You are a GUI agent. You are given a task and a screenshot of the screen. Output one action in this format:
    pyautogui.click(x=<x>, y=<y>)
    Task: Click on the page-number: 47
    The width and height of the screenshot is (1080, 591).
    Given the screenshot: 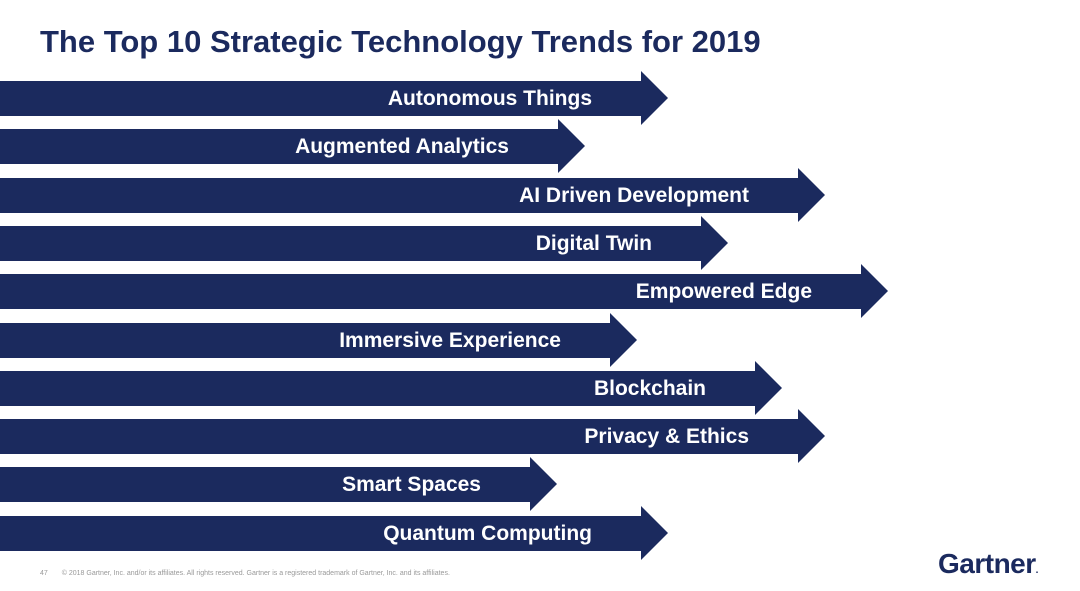 What is the action you would take?
    pyautogui.click(x=44, y=573)
    